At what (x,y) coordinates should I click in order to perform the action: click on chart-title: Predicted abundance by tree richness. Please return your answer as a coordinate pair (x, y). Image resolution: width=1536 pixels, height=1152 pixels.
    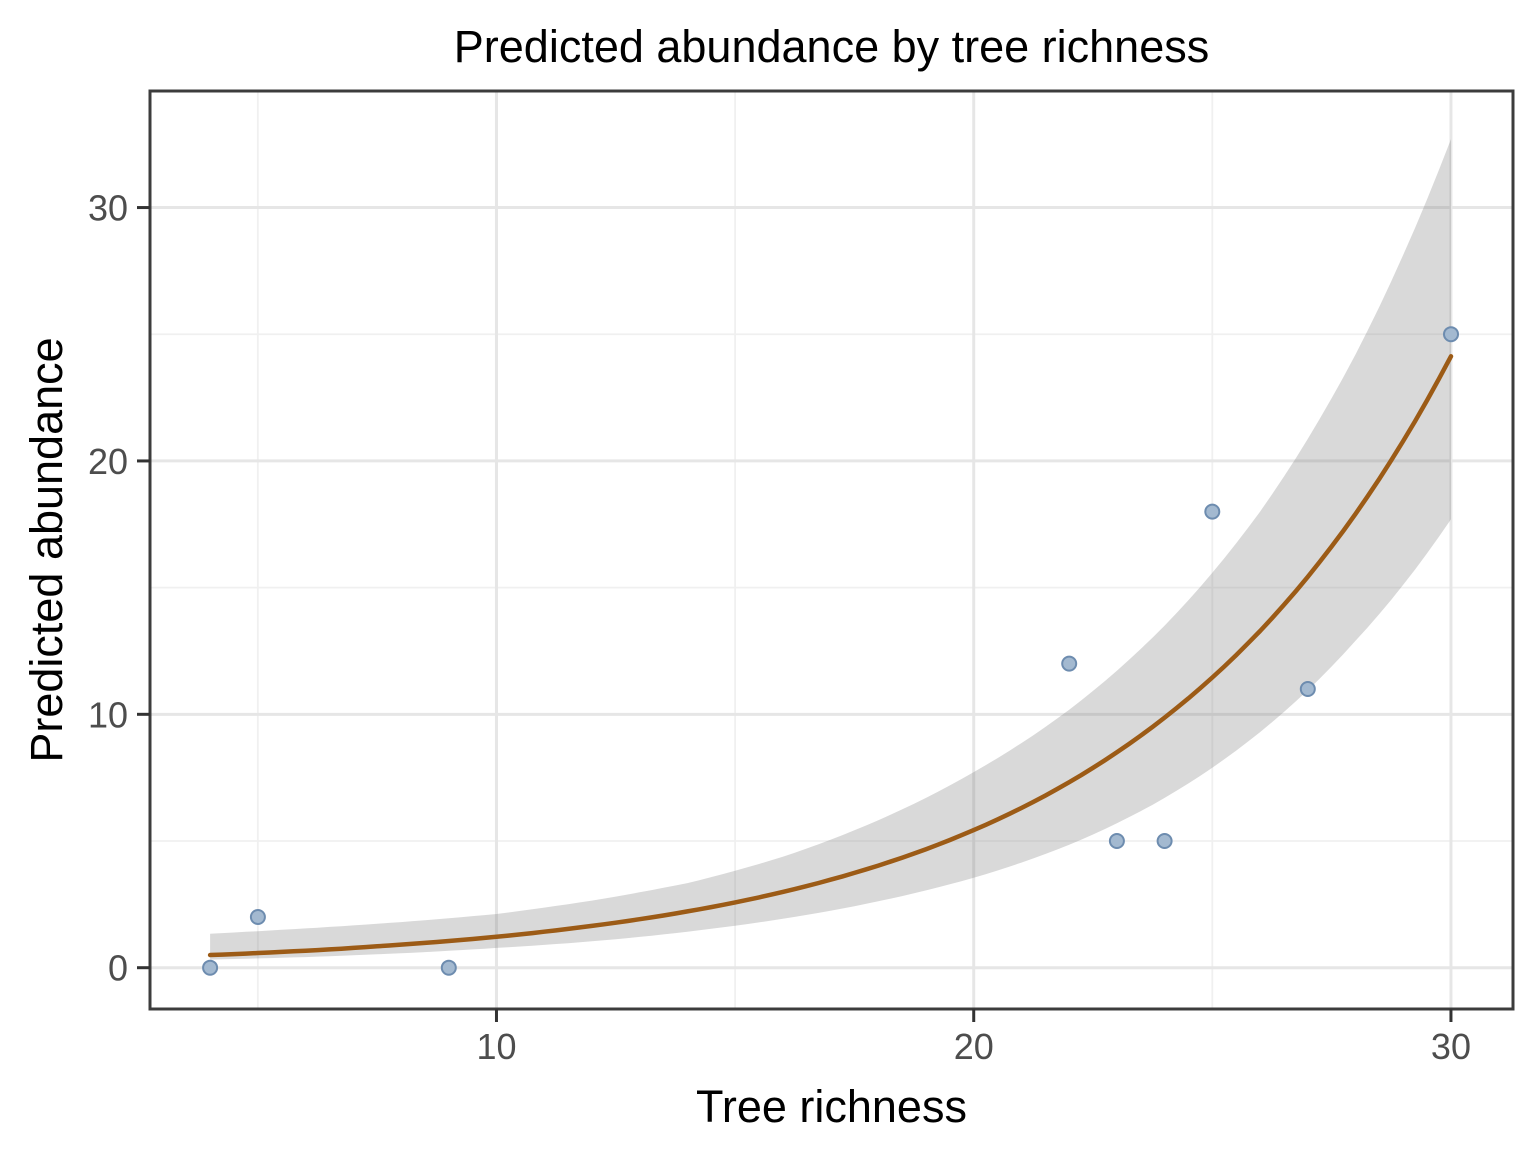
    Looking at the image, I should click on (831, 46).